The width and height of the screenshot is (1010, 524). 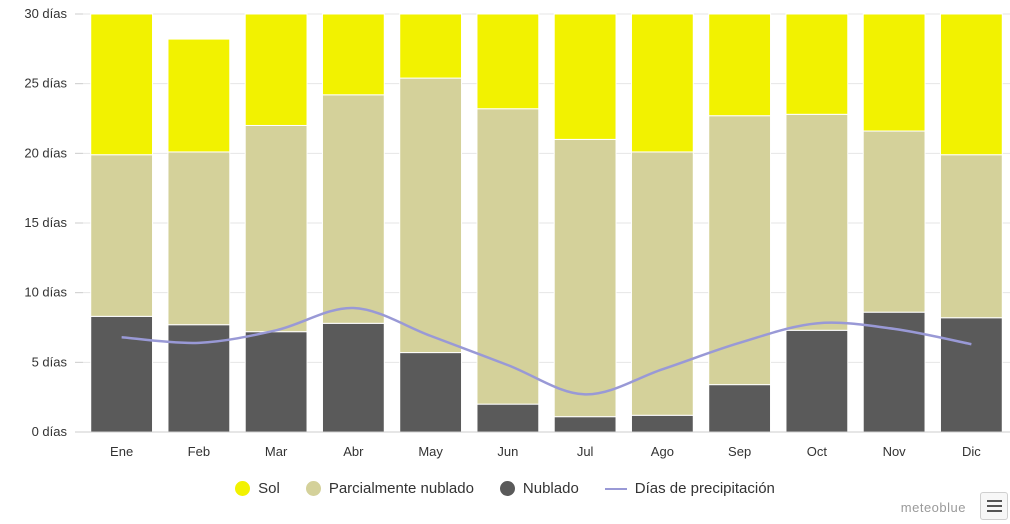 What do you see at coordinates (933, 507) in the screenshot?
I see `meteoblue-logo-text: meteoblue` at bounding box center [933, 507].